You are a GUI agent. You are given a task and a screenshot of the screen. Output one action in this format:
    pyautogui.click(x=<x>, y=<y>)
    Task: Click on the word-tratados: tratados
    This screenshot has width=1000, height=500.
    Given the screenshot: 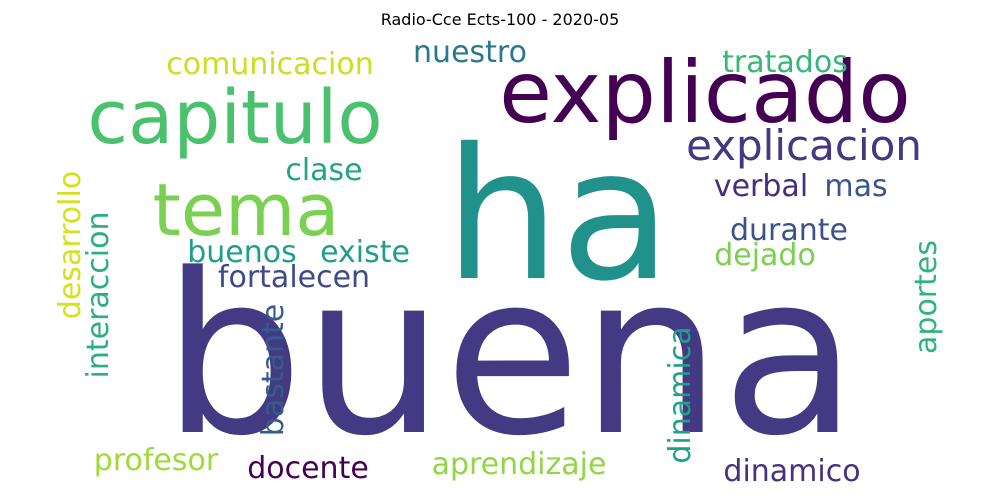 What is the action you would take?
    pyautogui.click(x=785, y=62)
    